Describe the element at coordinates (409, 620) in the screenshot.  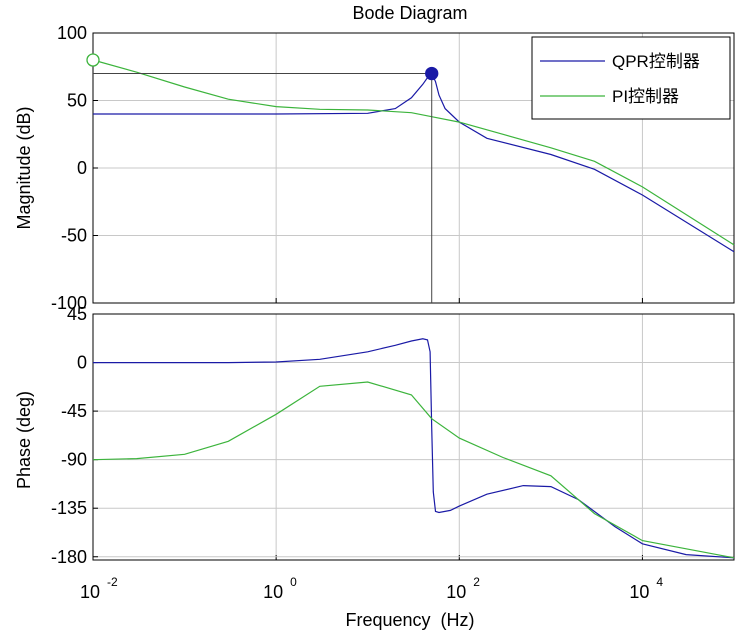
I see `x-axis-label: Frequency (Hz)` at that location.